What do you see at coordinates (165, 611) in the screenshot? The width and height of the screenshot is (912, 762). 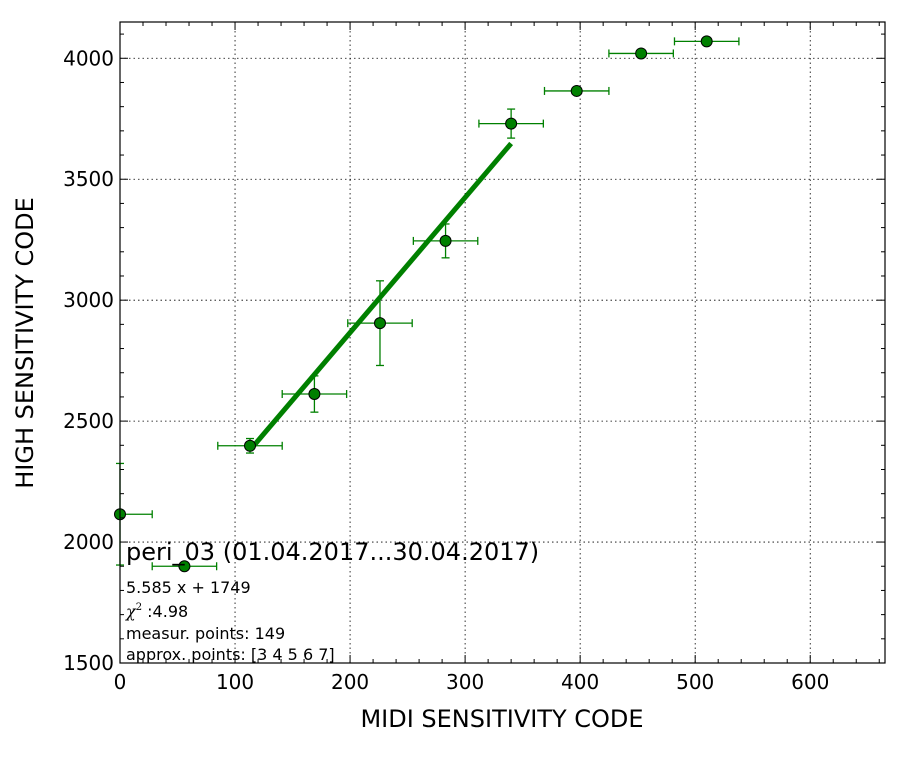 I see `chi-value: :4.98` at bounding box center [165, 611].